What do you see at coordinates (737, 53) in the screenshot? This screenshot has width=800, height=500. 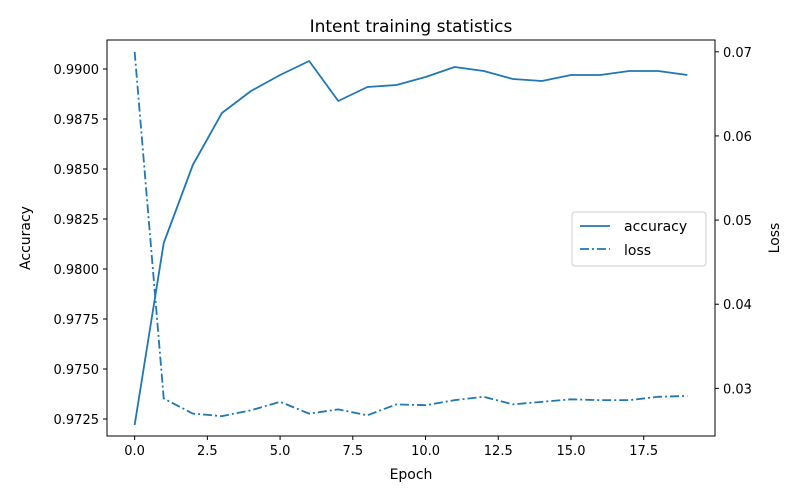 I see `y-right-tick-label: 0.07` at bounding box center [737, 53].